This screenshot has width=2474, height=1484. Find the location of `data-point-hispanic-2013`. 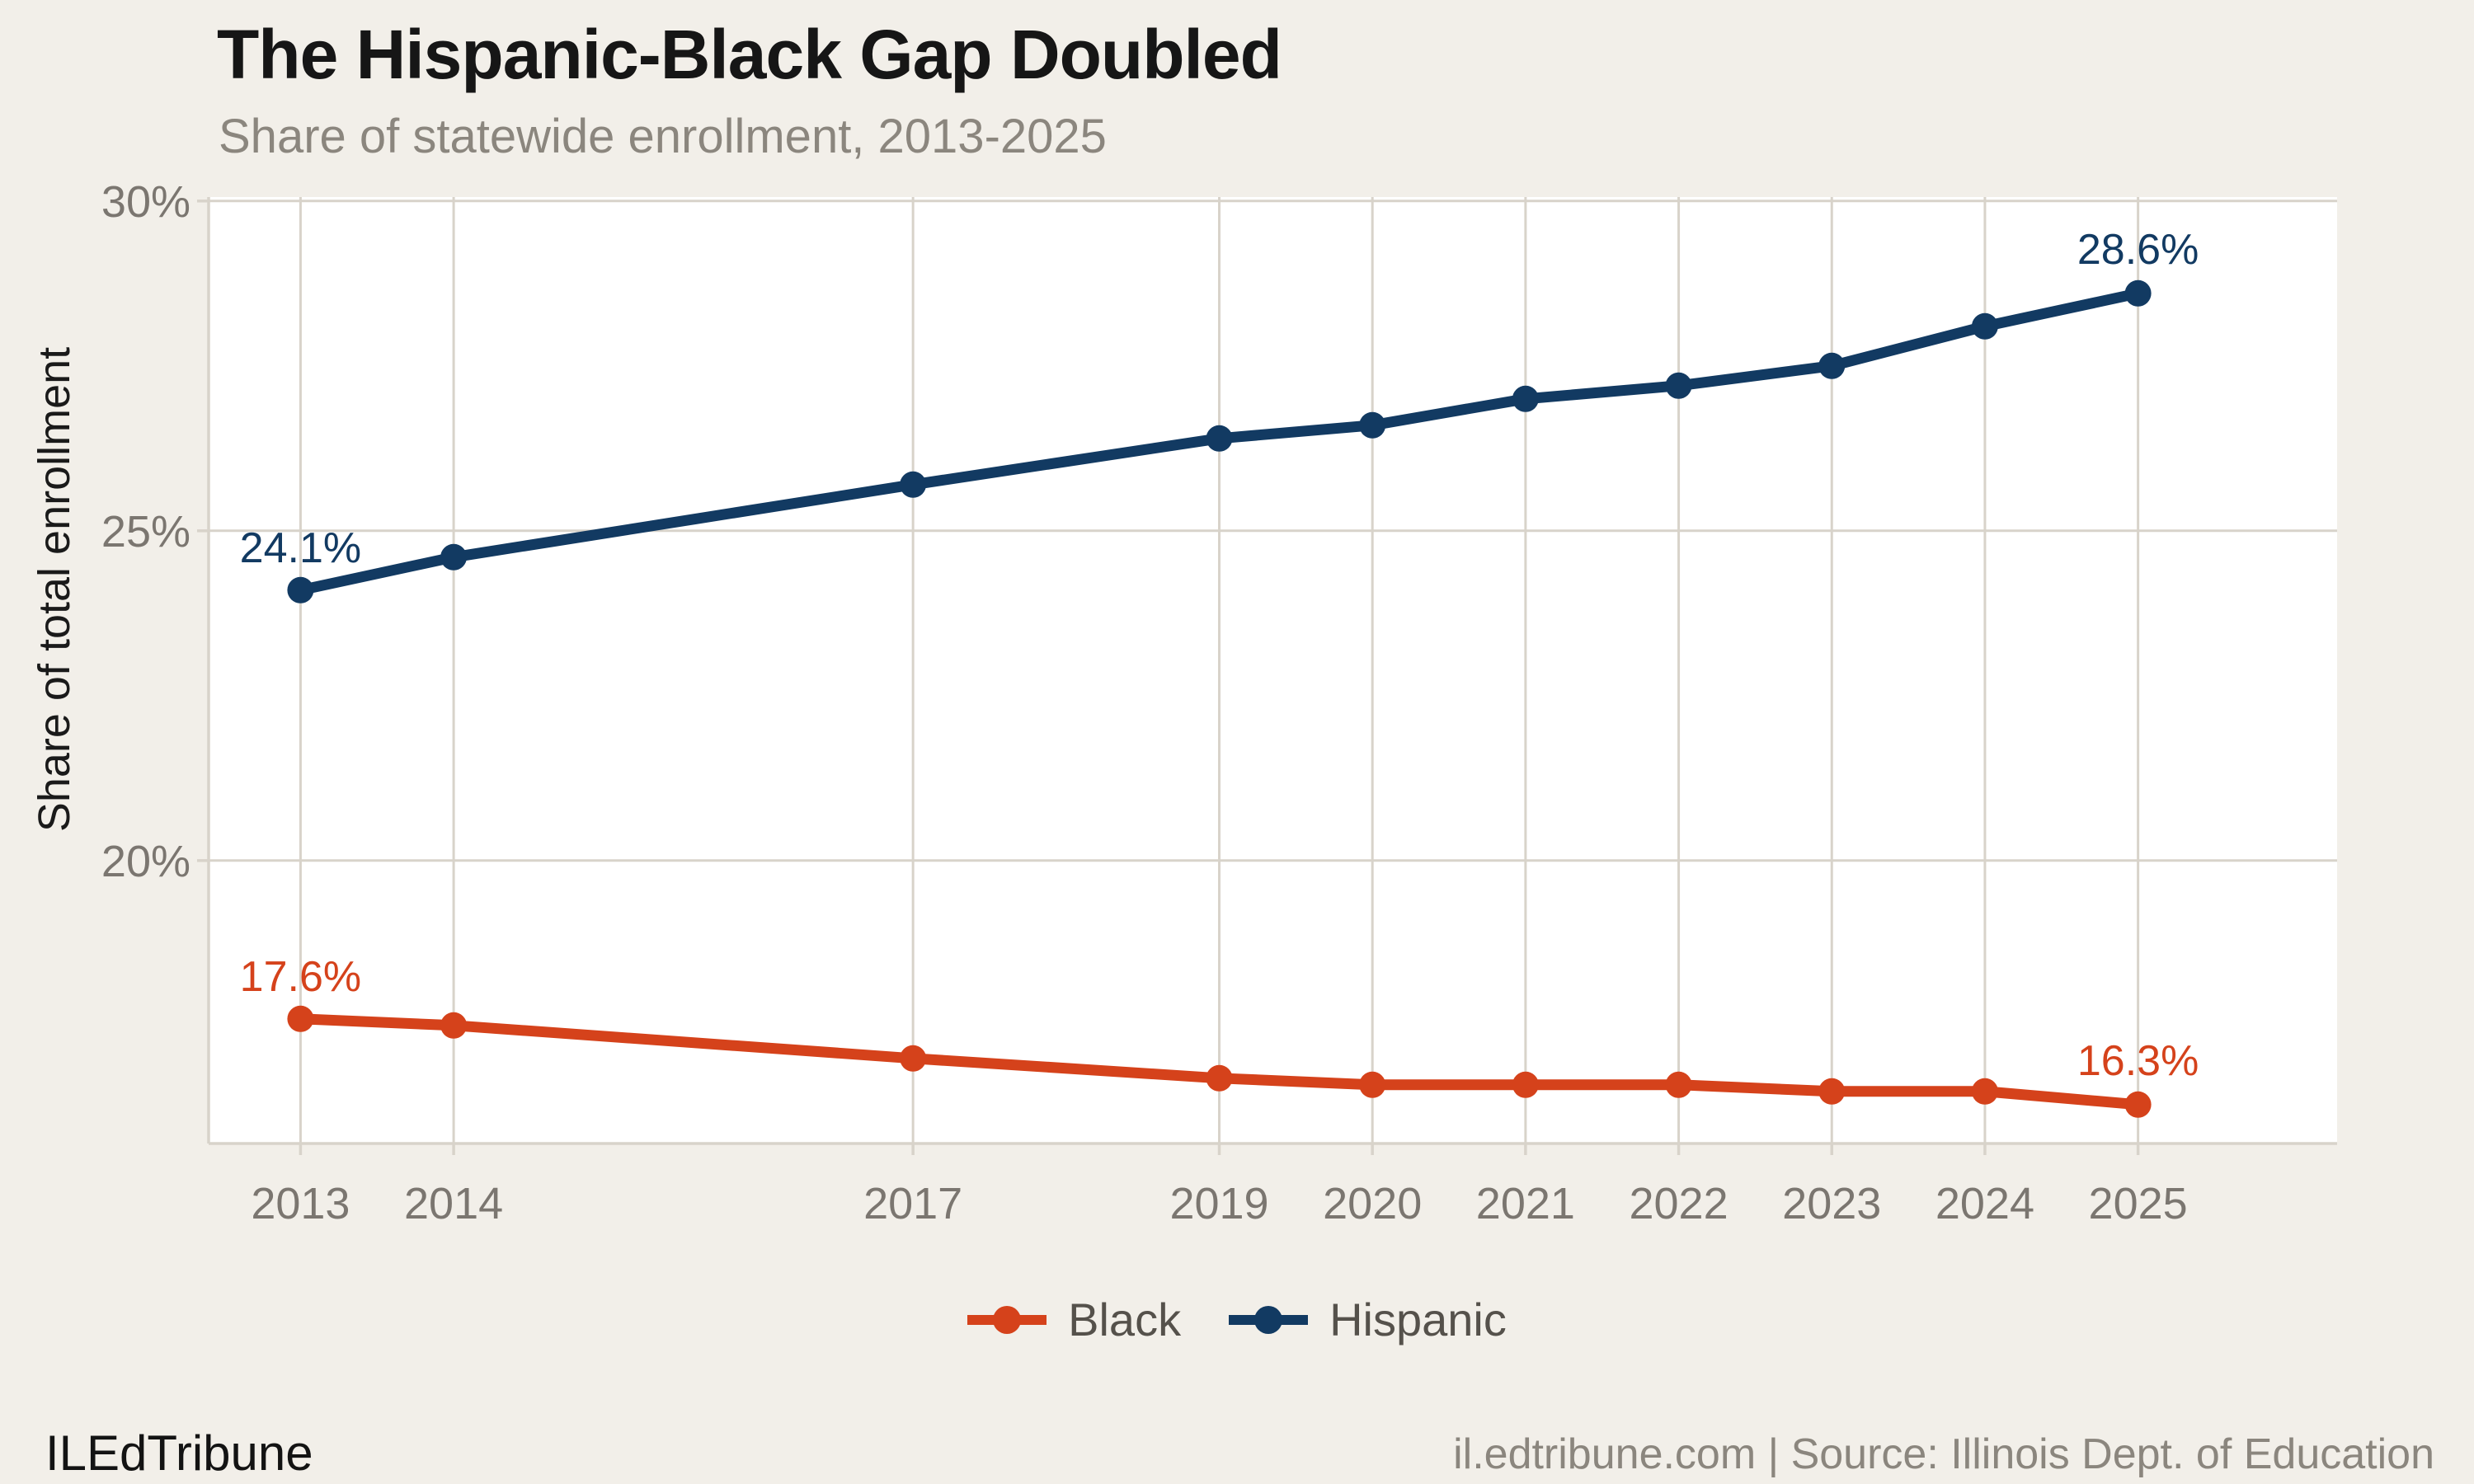

data-point-hispanic-2013 is located at coordinates (300, 589).